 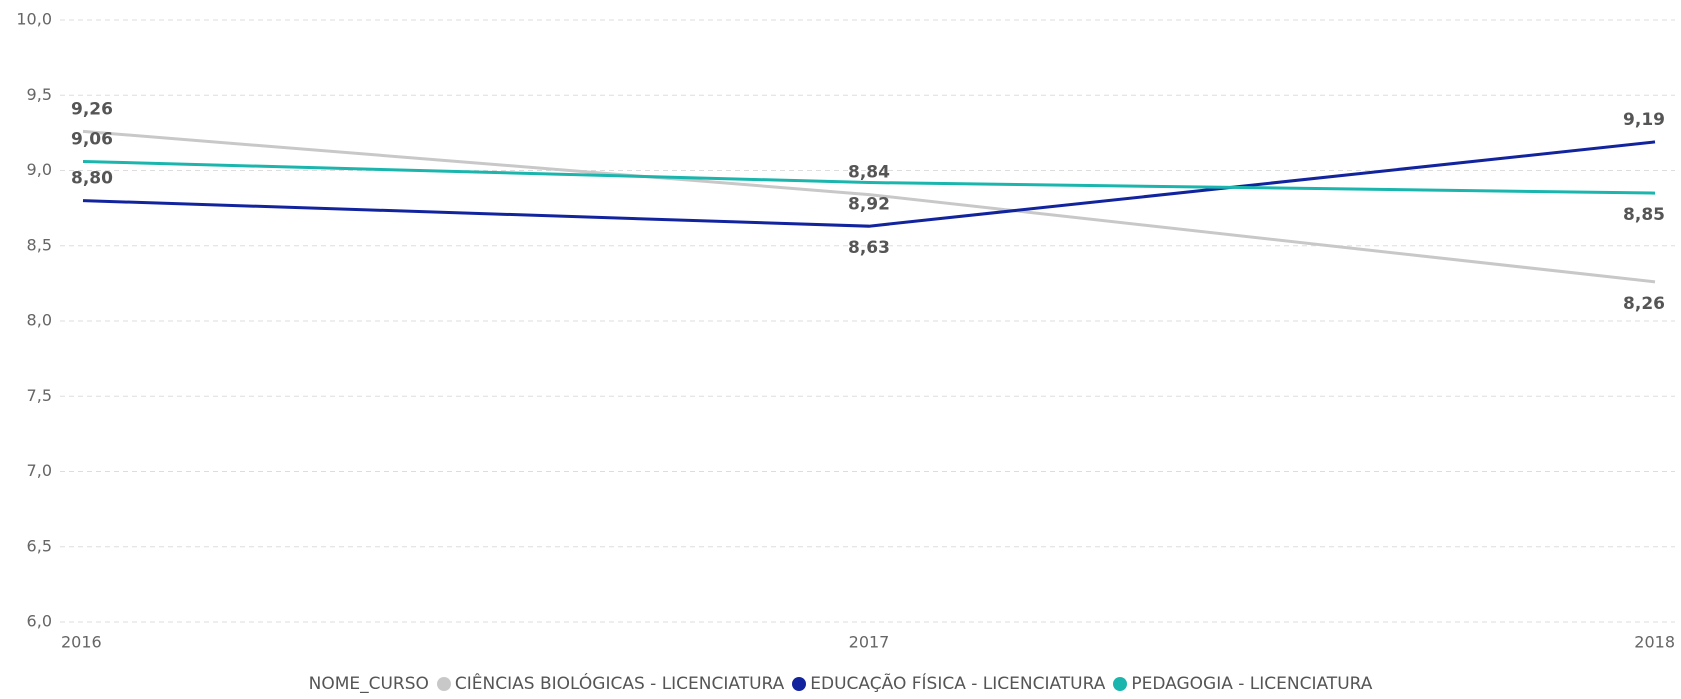 I want to click on y-tick-label: 10,0, so click(x=34, y=19).